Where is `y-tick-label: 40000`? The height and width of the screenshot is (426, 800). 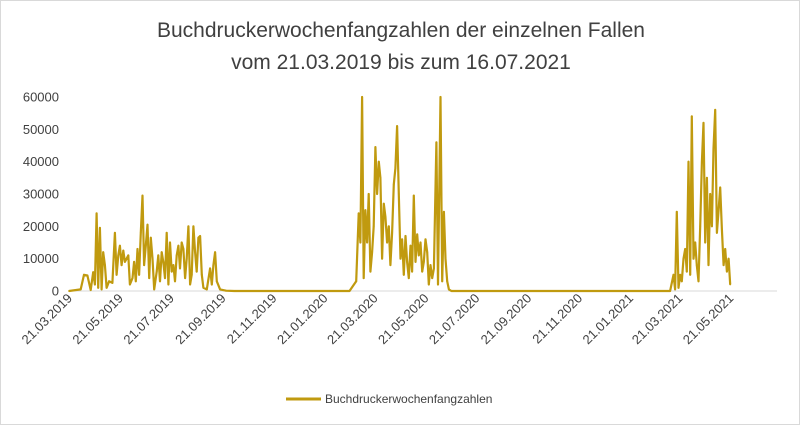 y-tick-label: 40000 is located at coordinates (41, 161).